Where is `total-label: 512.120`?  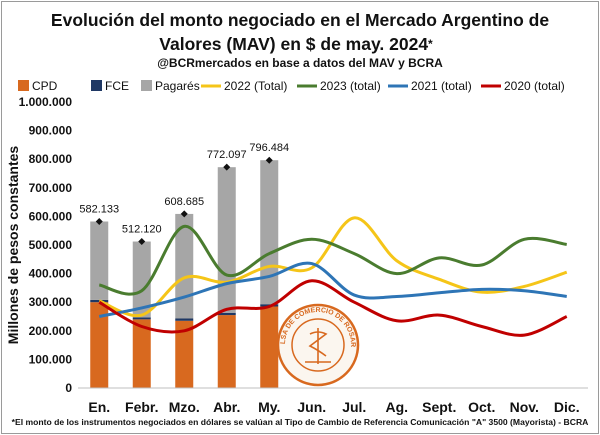
total-label: 512.120 is located at coordinates (142, 230).